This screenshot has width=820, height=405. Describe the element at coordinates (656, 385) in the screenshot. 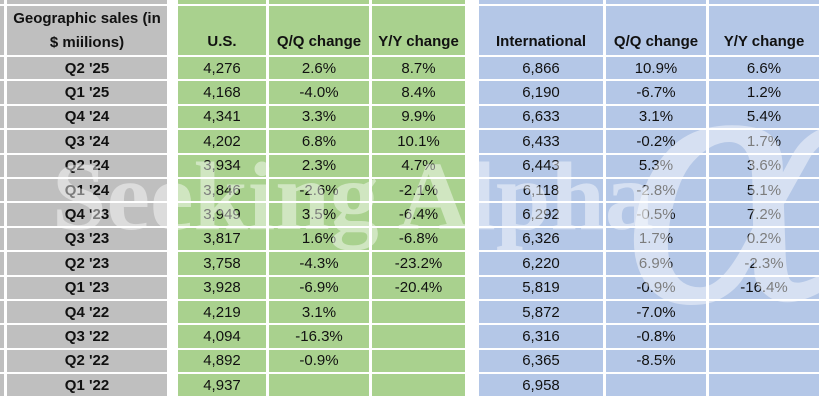

I see `cell-intl-qq-change` at that location.